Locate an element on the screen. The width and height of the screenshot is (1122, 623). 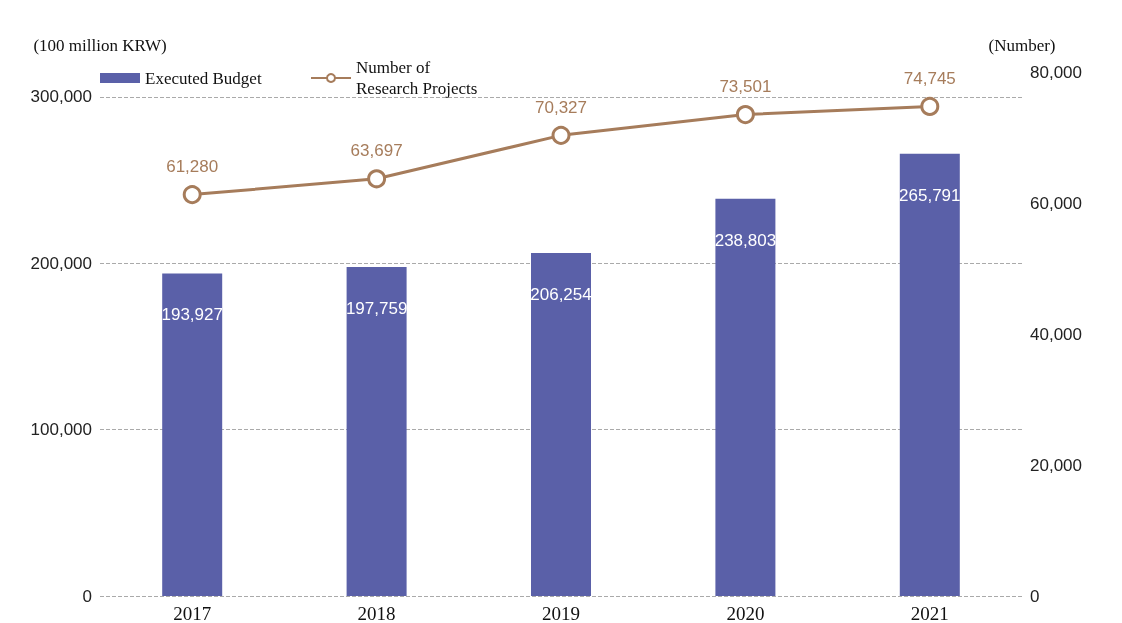
y-tick-label: 100,000 is located at coordinates (61, 430).